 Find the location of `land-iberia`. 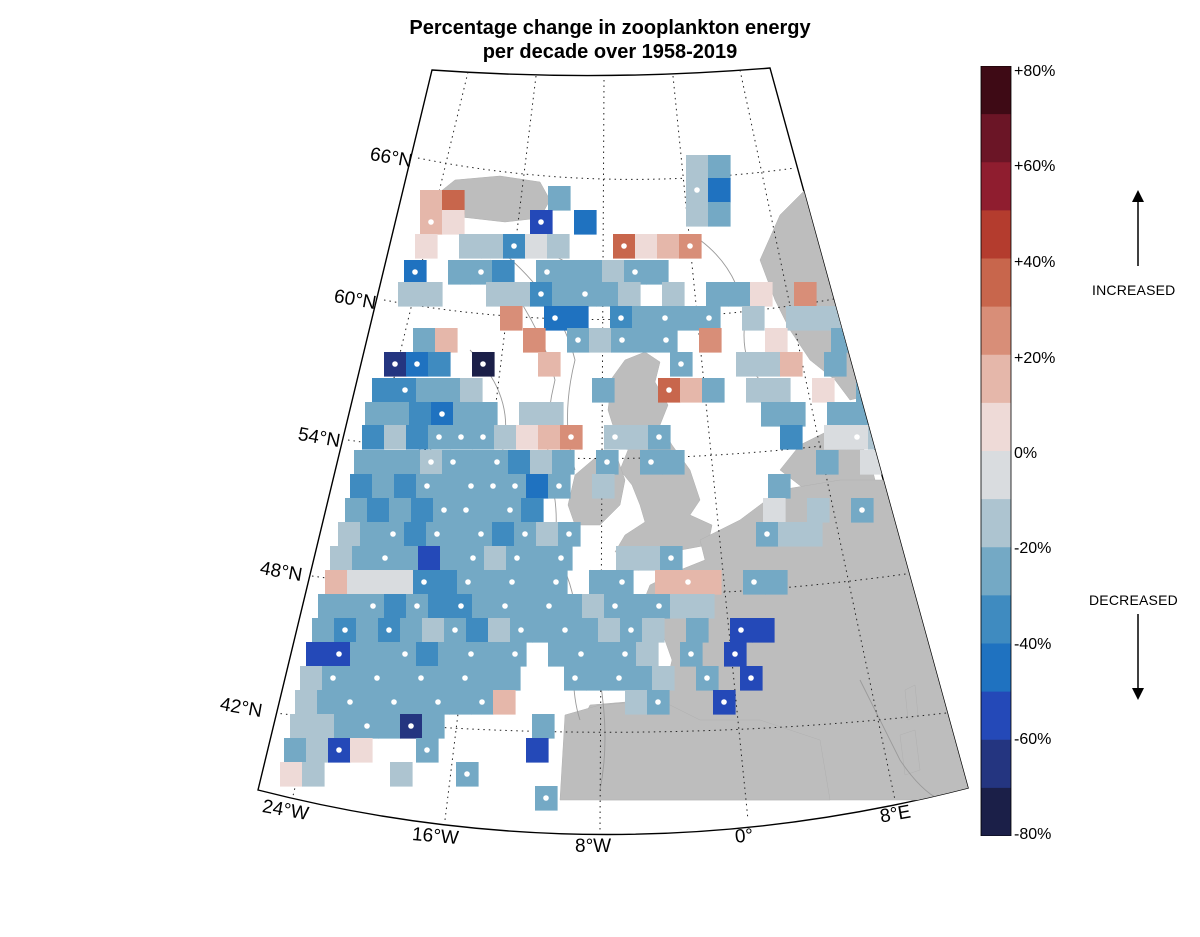

land-iberia is located at coordinates (695, 750).